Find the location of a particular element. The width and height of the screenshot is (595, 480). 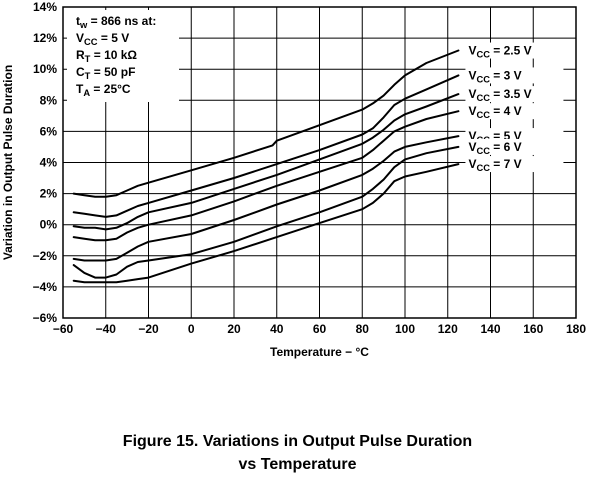

x-tick-label: −60 is located at coordinates (63, 329).